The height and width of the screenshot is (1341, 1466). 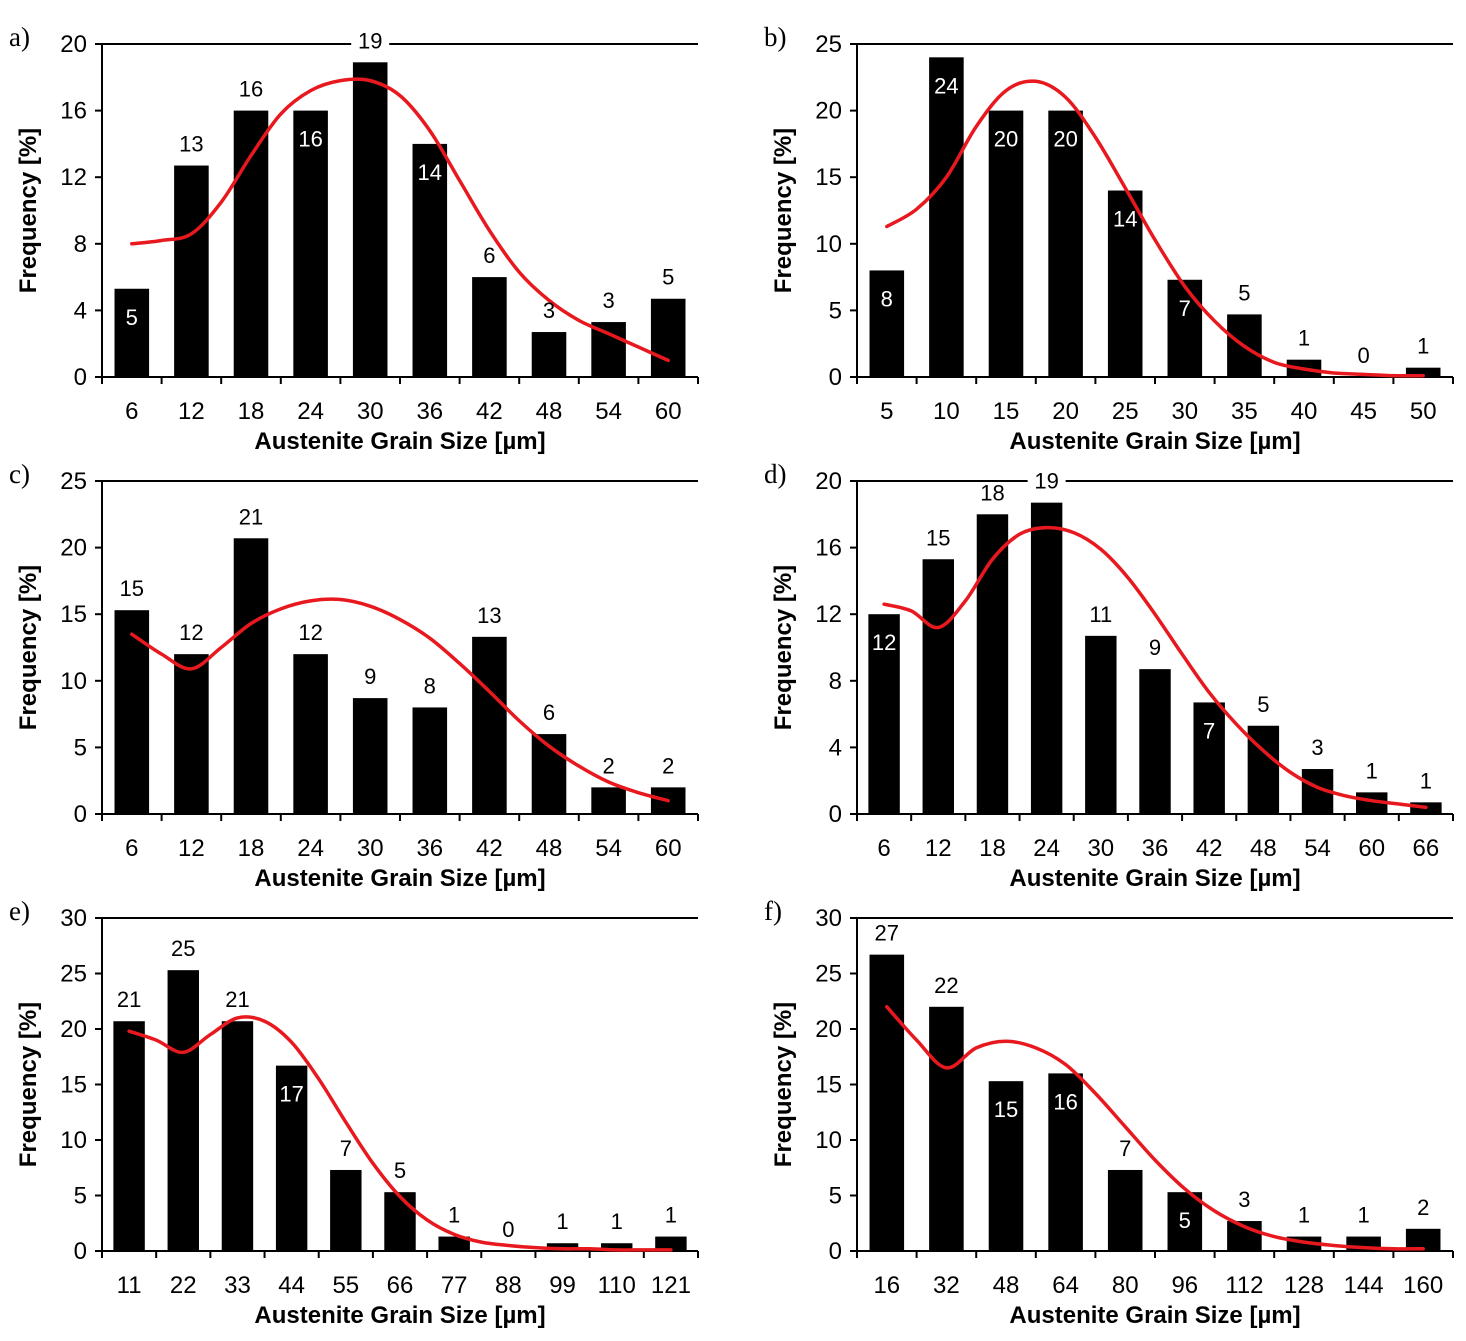 I want to click on data-label: 24, so click(x=946, y=85).